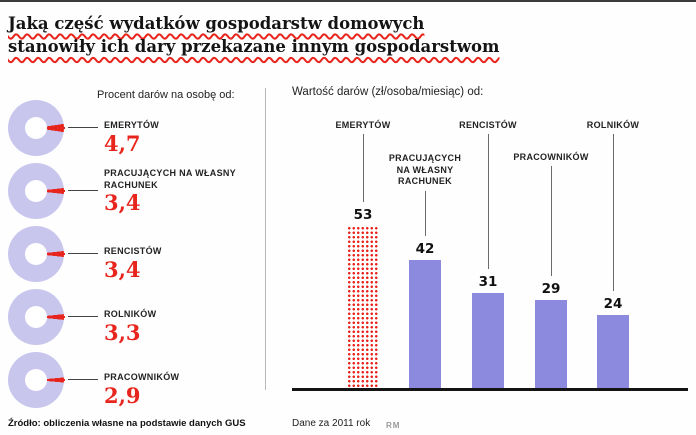 This screenshot has height=435, width=696. Describe the element at coordinates (122, 395) in the screenshot. I see `donut-value: 2,9` at that location.